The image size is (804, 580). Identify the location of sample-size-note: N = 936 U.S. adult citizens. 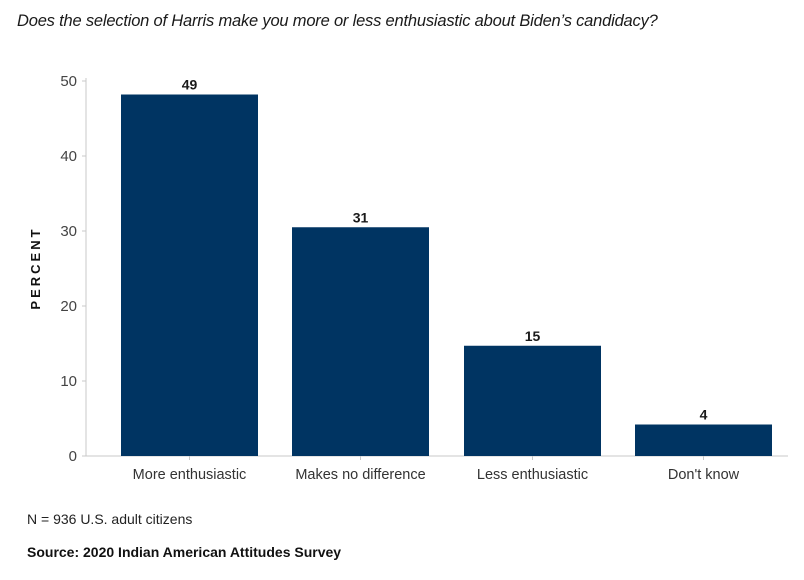
(110, 519).